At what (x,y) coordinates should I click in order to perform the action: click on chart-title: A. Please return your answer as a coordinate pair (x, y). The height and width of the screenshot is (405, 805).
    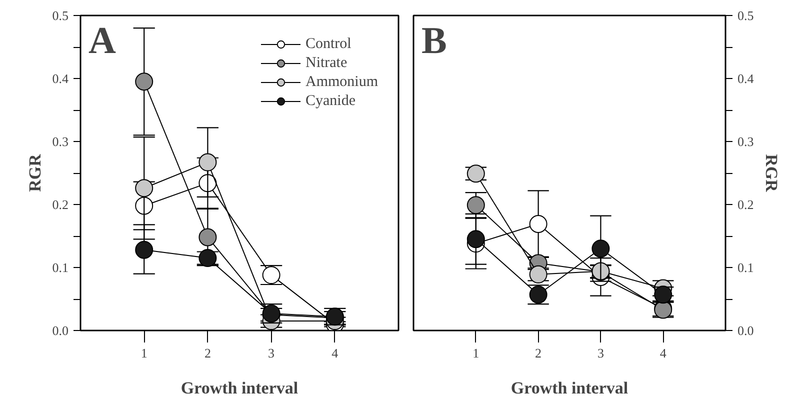
    Looking at the image, I should click on (102, 41).